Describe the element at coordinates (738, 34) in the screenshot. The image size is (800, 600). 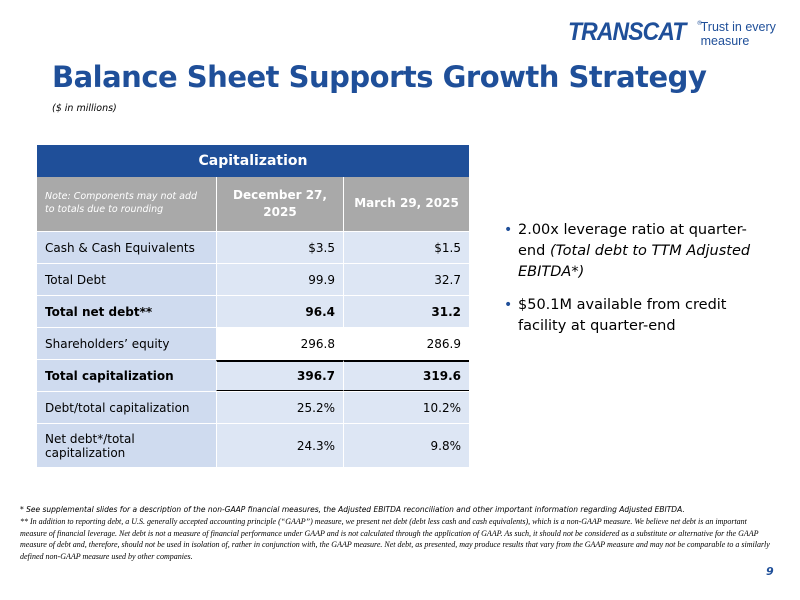
I see `logo-tagline: Trust in every measure` at that location.